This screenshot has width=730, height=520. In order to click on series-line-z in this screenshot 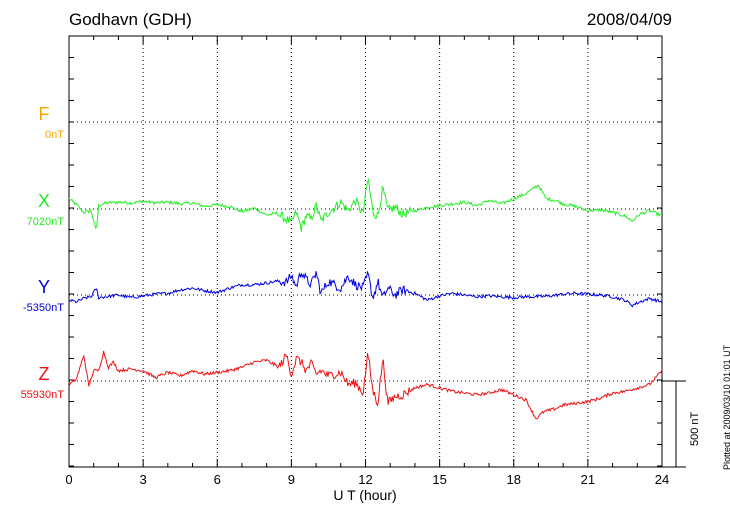, I will do `click(365, 385)`.